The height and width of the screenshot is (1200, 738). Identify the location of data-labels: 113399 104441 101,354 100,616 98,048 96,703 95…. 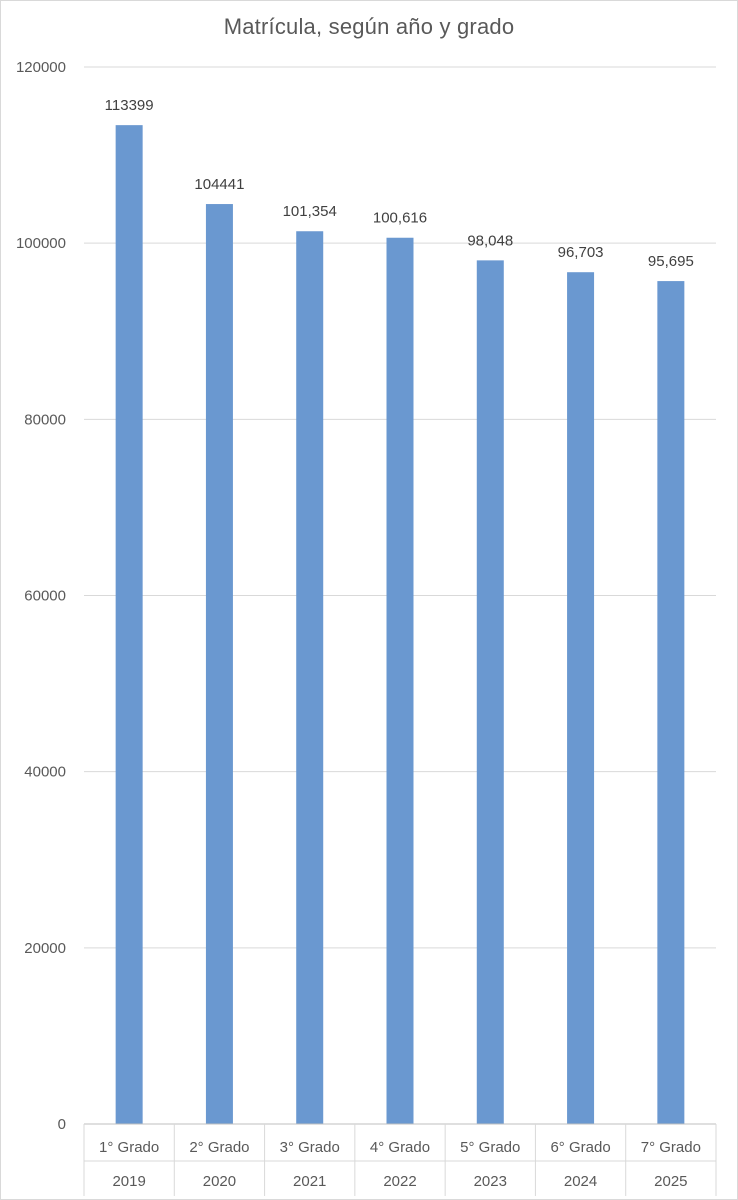
(399, 183).